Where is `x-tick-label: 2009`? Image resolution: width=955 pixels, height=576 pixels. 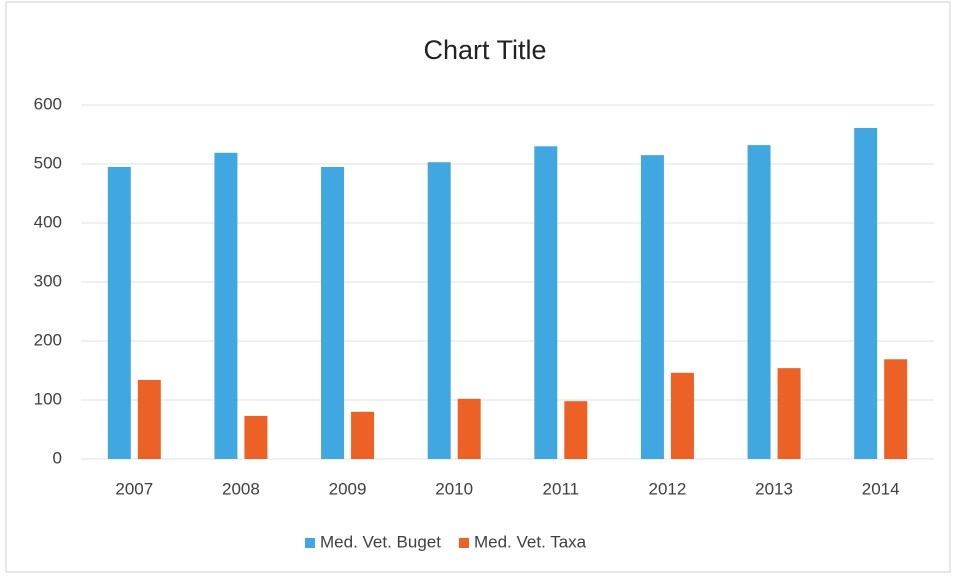
x-tick-label: 2009 is located at coordinates (348, 488).